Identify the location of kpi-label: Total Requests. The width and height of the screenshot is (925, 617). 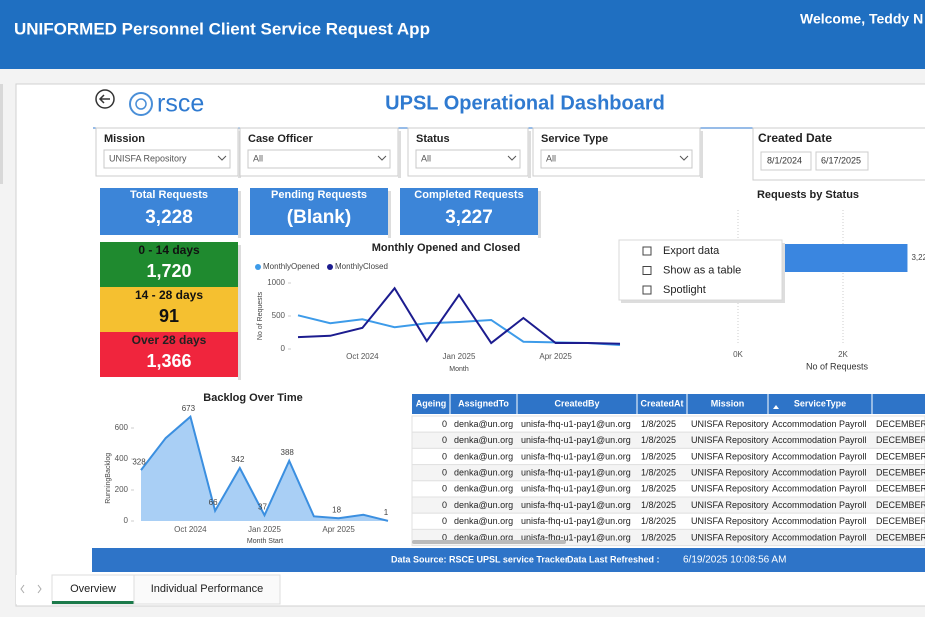
(169, 195).